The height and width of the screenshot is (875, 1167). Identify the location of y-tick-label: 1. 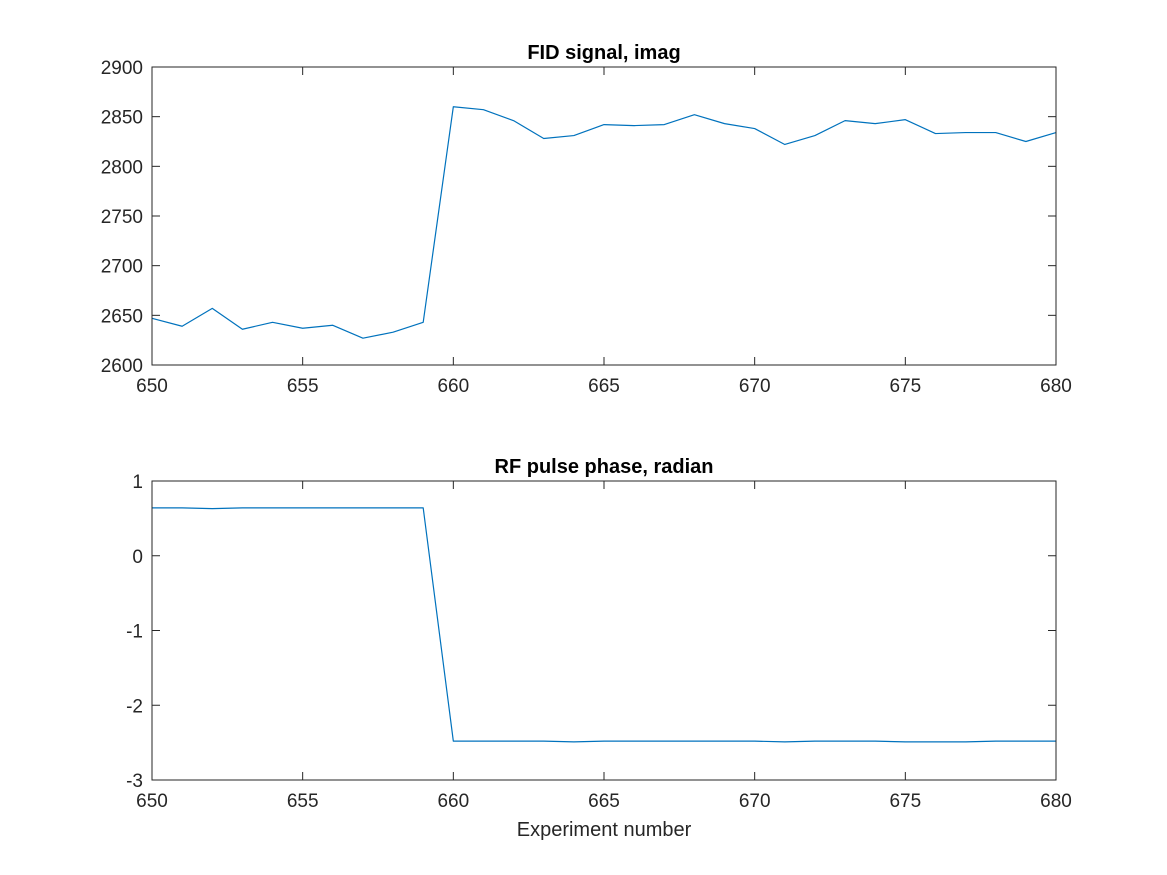
(137, 482).